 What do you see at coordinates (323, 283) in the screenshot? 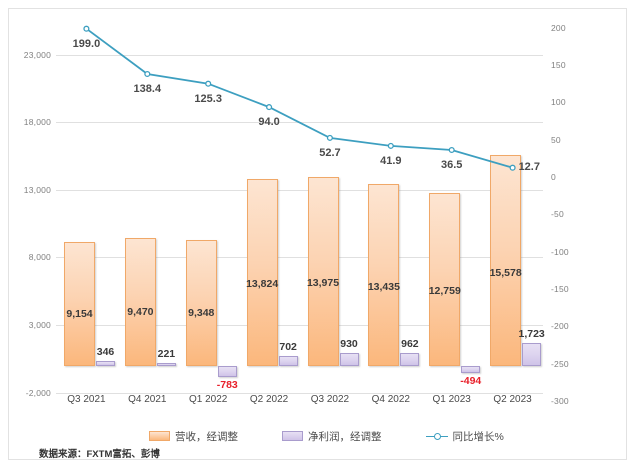
I see `bar-label-revenue: 13,975` at bounding box center [323, 283].